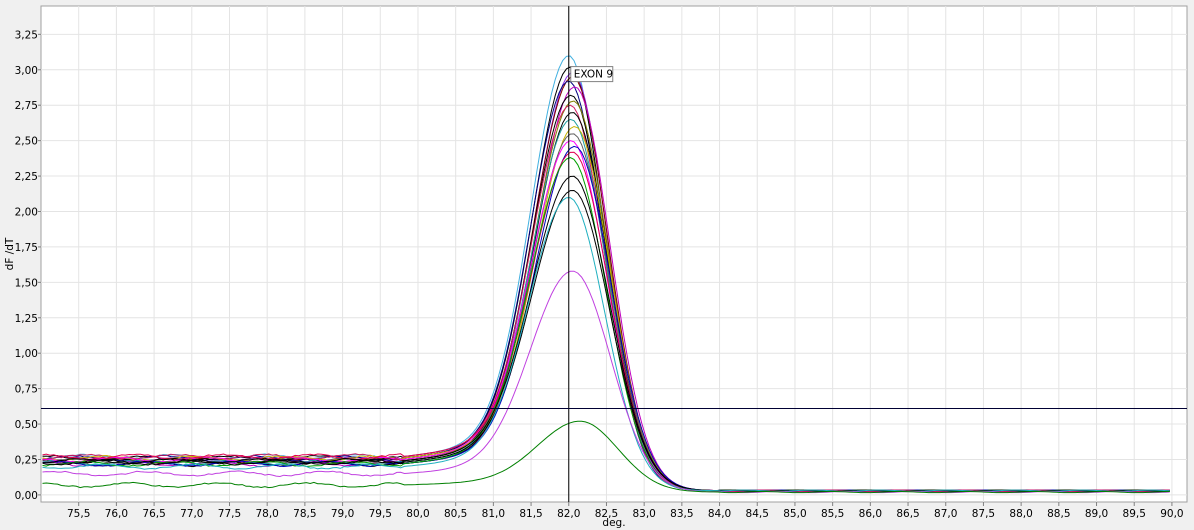 The image size is (1194, 530). Describe the element at coordinates (907, 514) in the screenshot. I see `x-tick-label: 86,5` at that location.